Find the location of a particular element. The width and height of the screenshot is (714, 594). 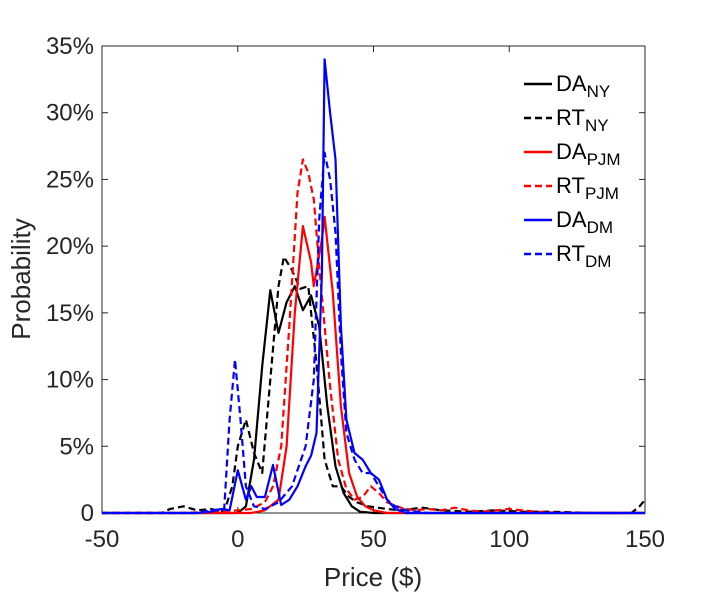

y-axis-label: Probability is located at coordinates (21, 278).